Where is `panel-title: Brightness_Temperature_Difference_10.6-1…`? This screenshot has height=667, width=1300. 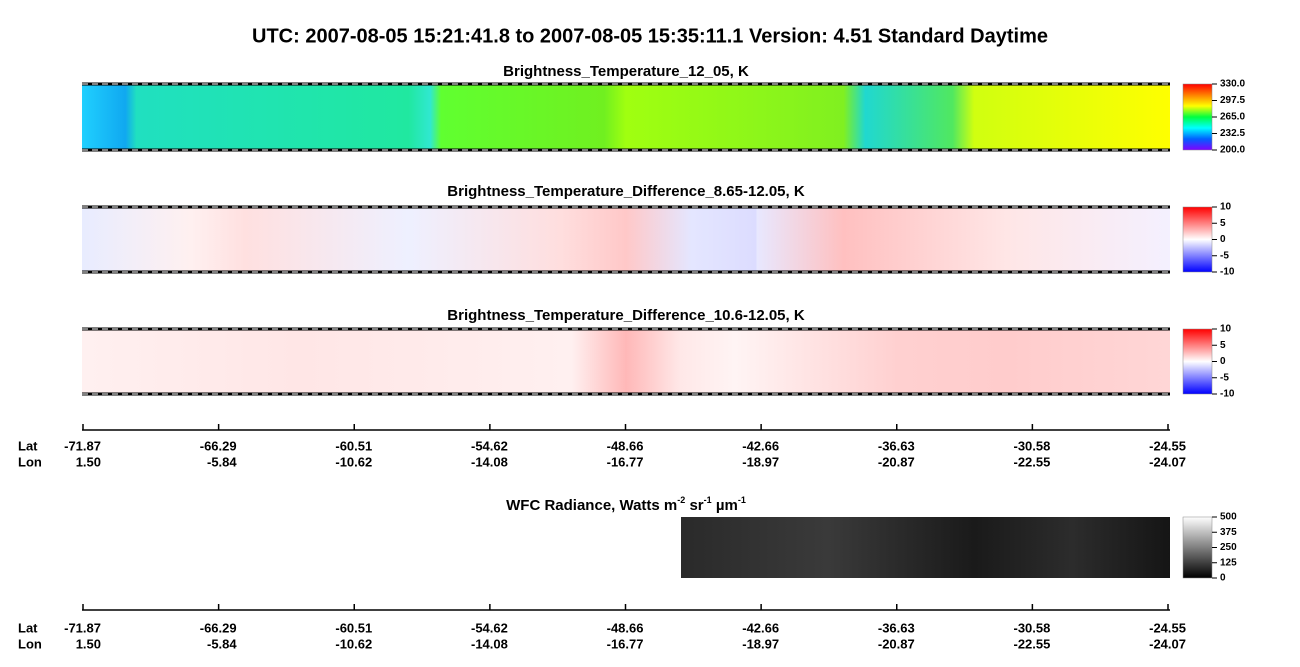
panel-title: Brightness_Temperature_Difference_10.6-1… is located at coordinates (626, 315).